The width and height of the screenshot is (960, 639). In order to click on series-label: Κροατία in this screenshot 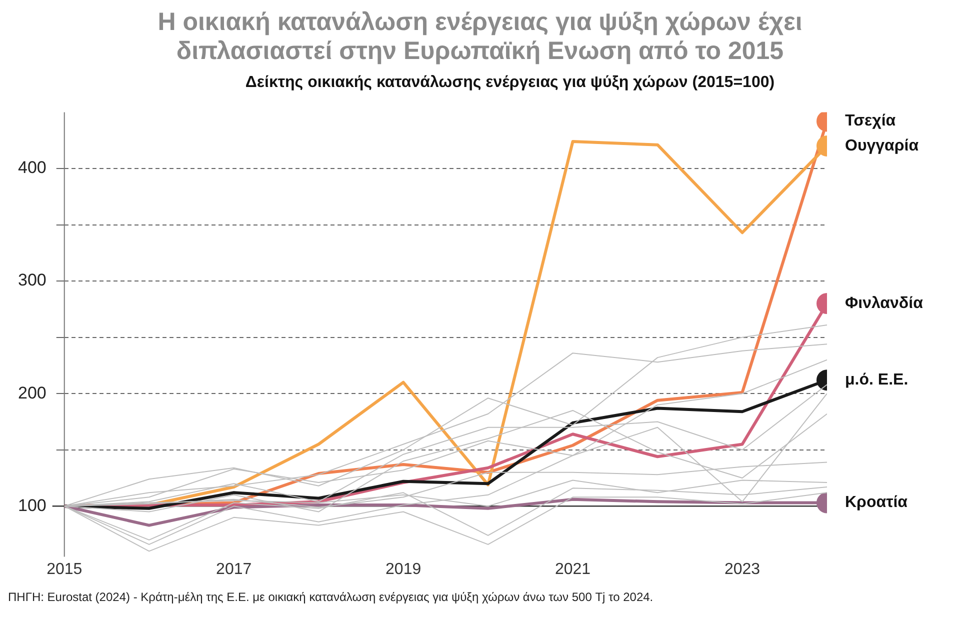, I will do `click(876, 503)`.